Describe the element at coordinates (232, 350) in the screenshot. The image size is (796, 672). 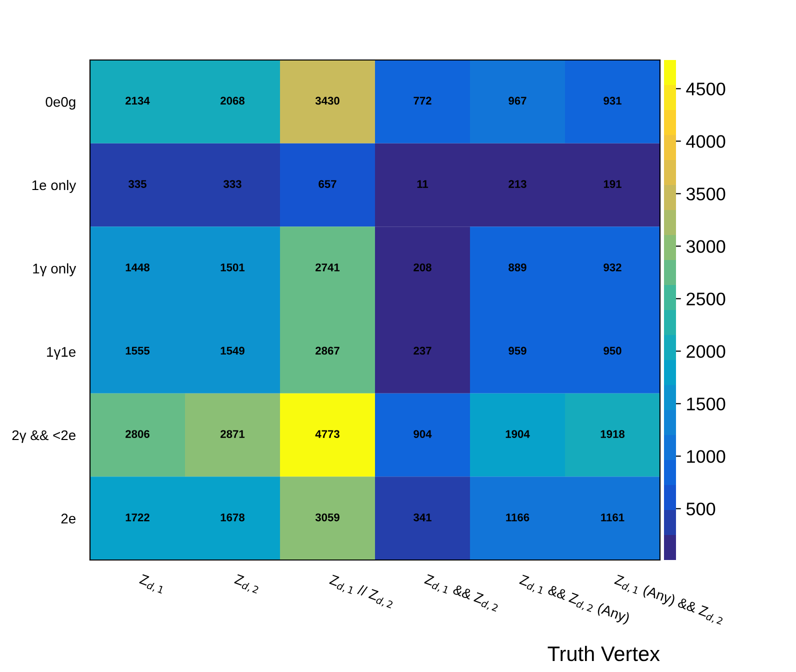
I see `data-label: 1549` at that location.